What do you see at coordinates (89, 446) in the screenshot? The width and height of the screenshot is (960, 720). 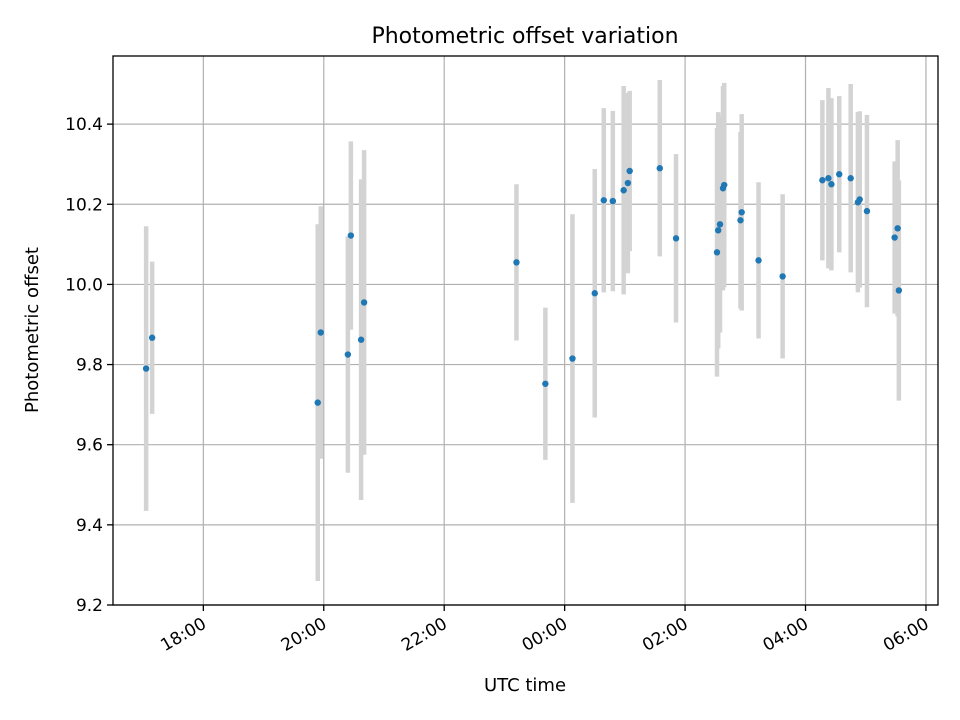 I see `y-tick-label: 9.6` at bounding box center [89, 446].